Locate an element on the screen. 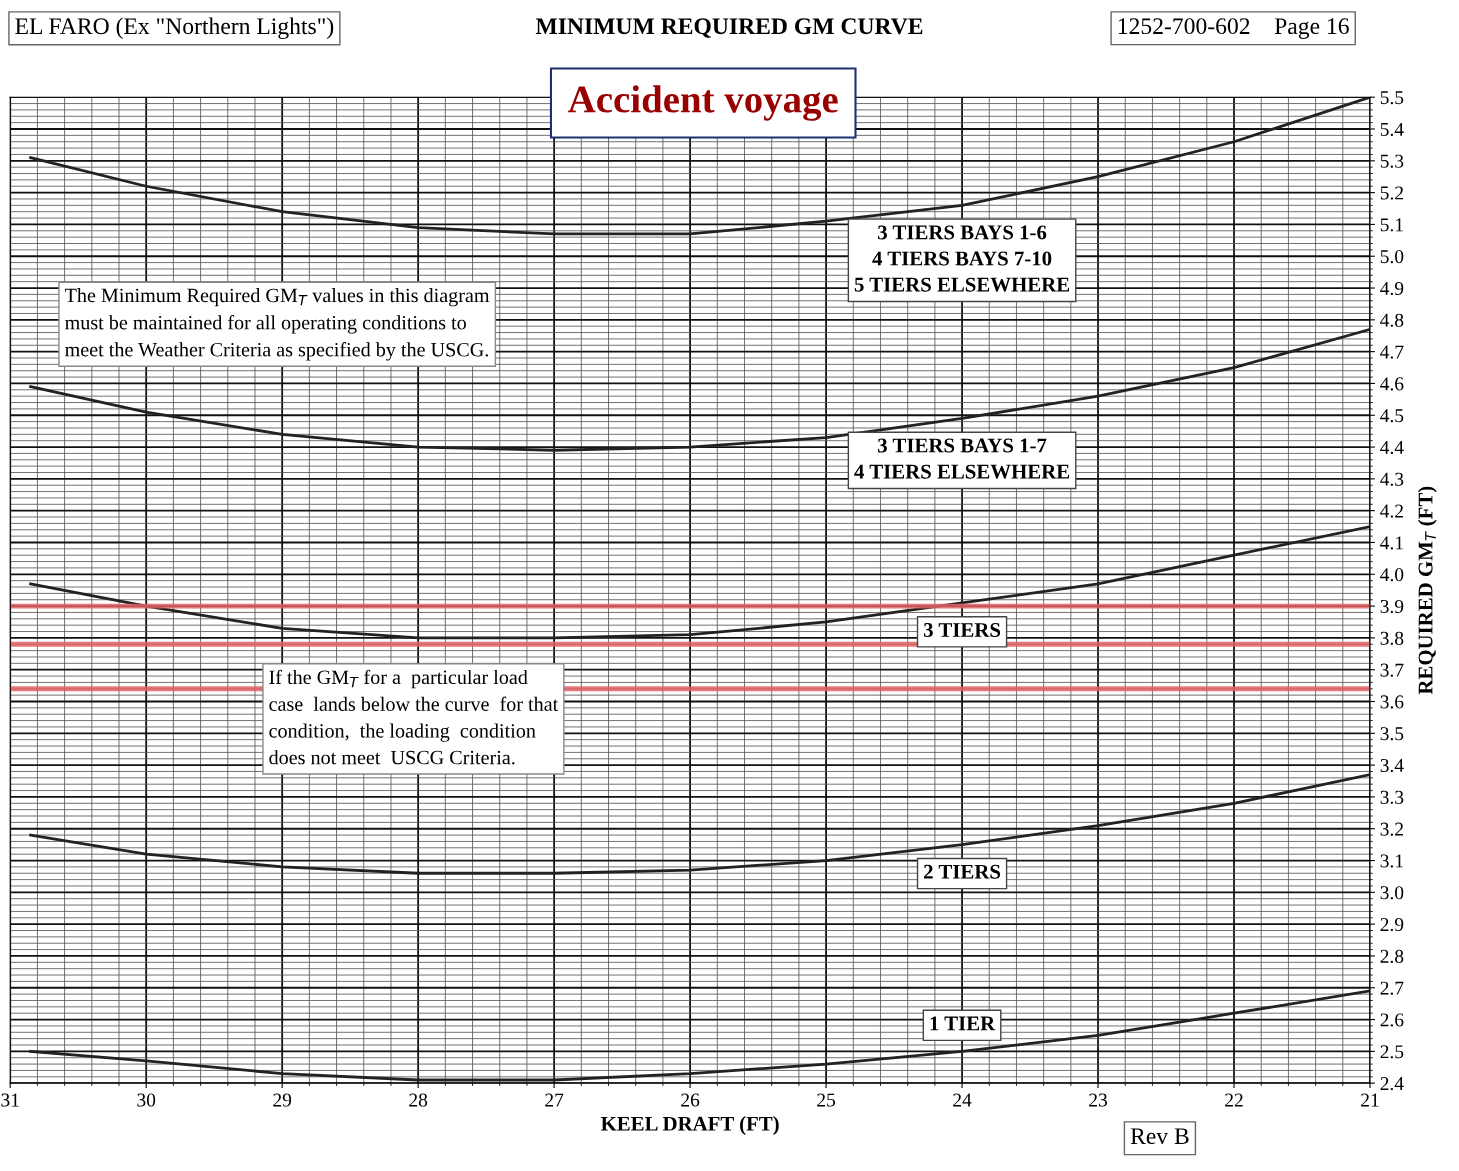 The image size is (1459, 1171). y-tick-label: 4.1 is located at coordinates (1391, 543).